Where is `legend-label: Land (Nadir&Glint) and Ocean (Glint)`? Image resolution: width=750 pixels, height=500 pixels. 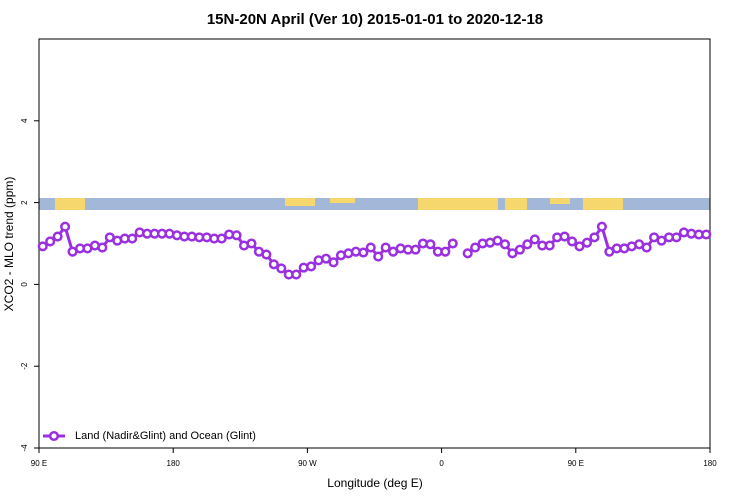
legend-label: Land (Nadir&Glint) and Ocean (Glint) is located at coordinates (165, 436).